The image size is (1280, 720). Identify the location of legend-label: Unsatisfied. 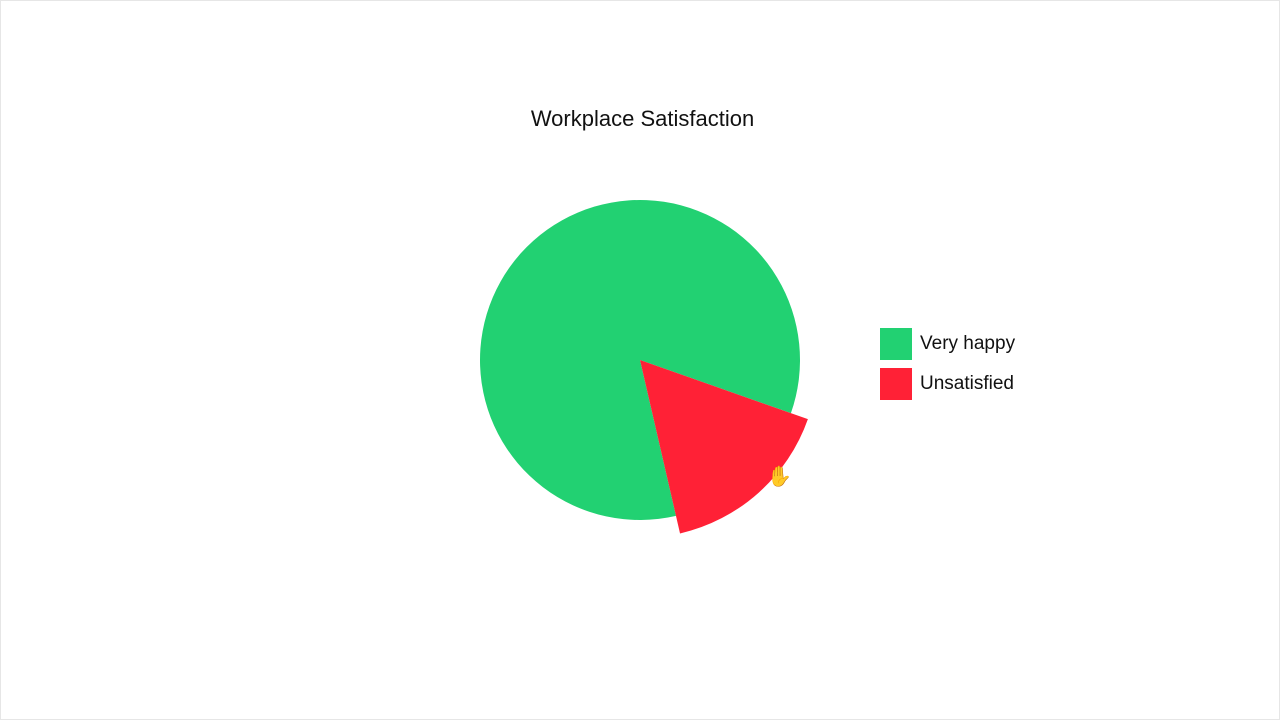
(967, 383).